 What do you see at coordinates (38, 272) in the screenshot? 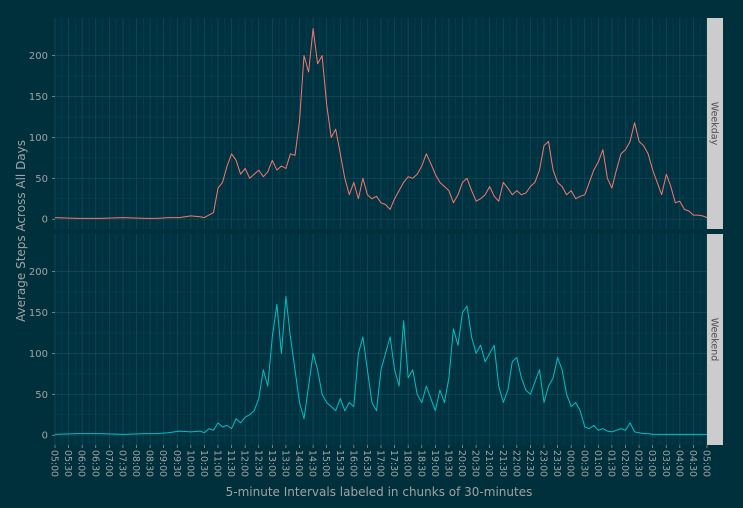
I see `weekend-y-tick-label: 200` at bounding box center [38, 272].